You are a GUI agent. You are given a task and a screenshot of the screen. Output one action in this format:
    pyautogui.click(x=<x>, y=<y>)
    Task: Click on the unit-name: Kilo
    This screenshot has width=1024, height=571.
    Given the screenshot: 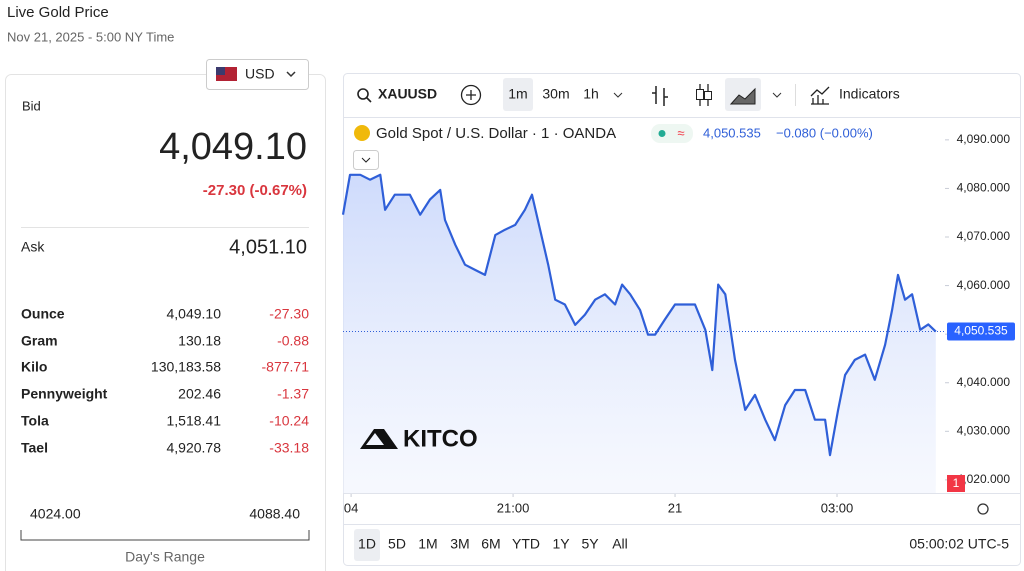 What is the action you would take?
    pyautogui.click(x=34, y=367)
    